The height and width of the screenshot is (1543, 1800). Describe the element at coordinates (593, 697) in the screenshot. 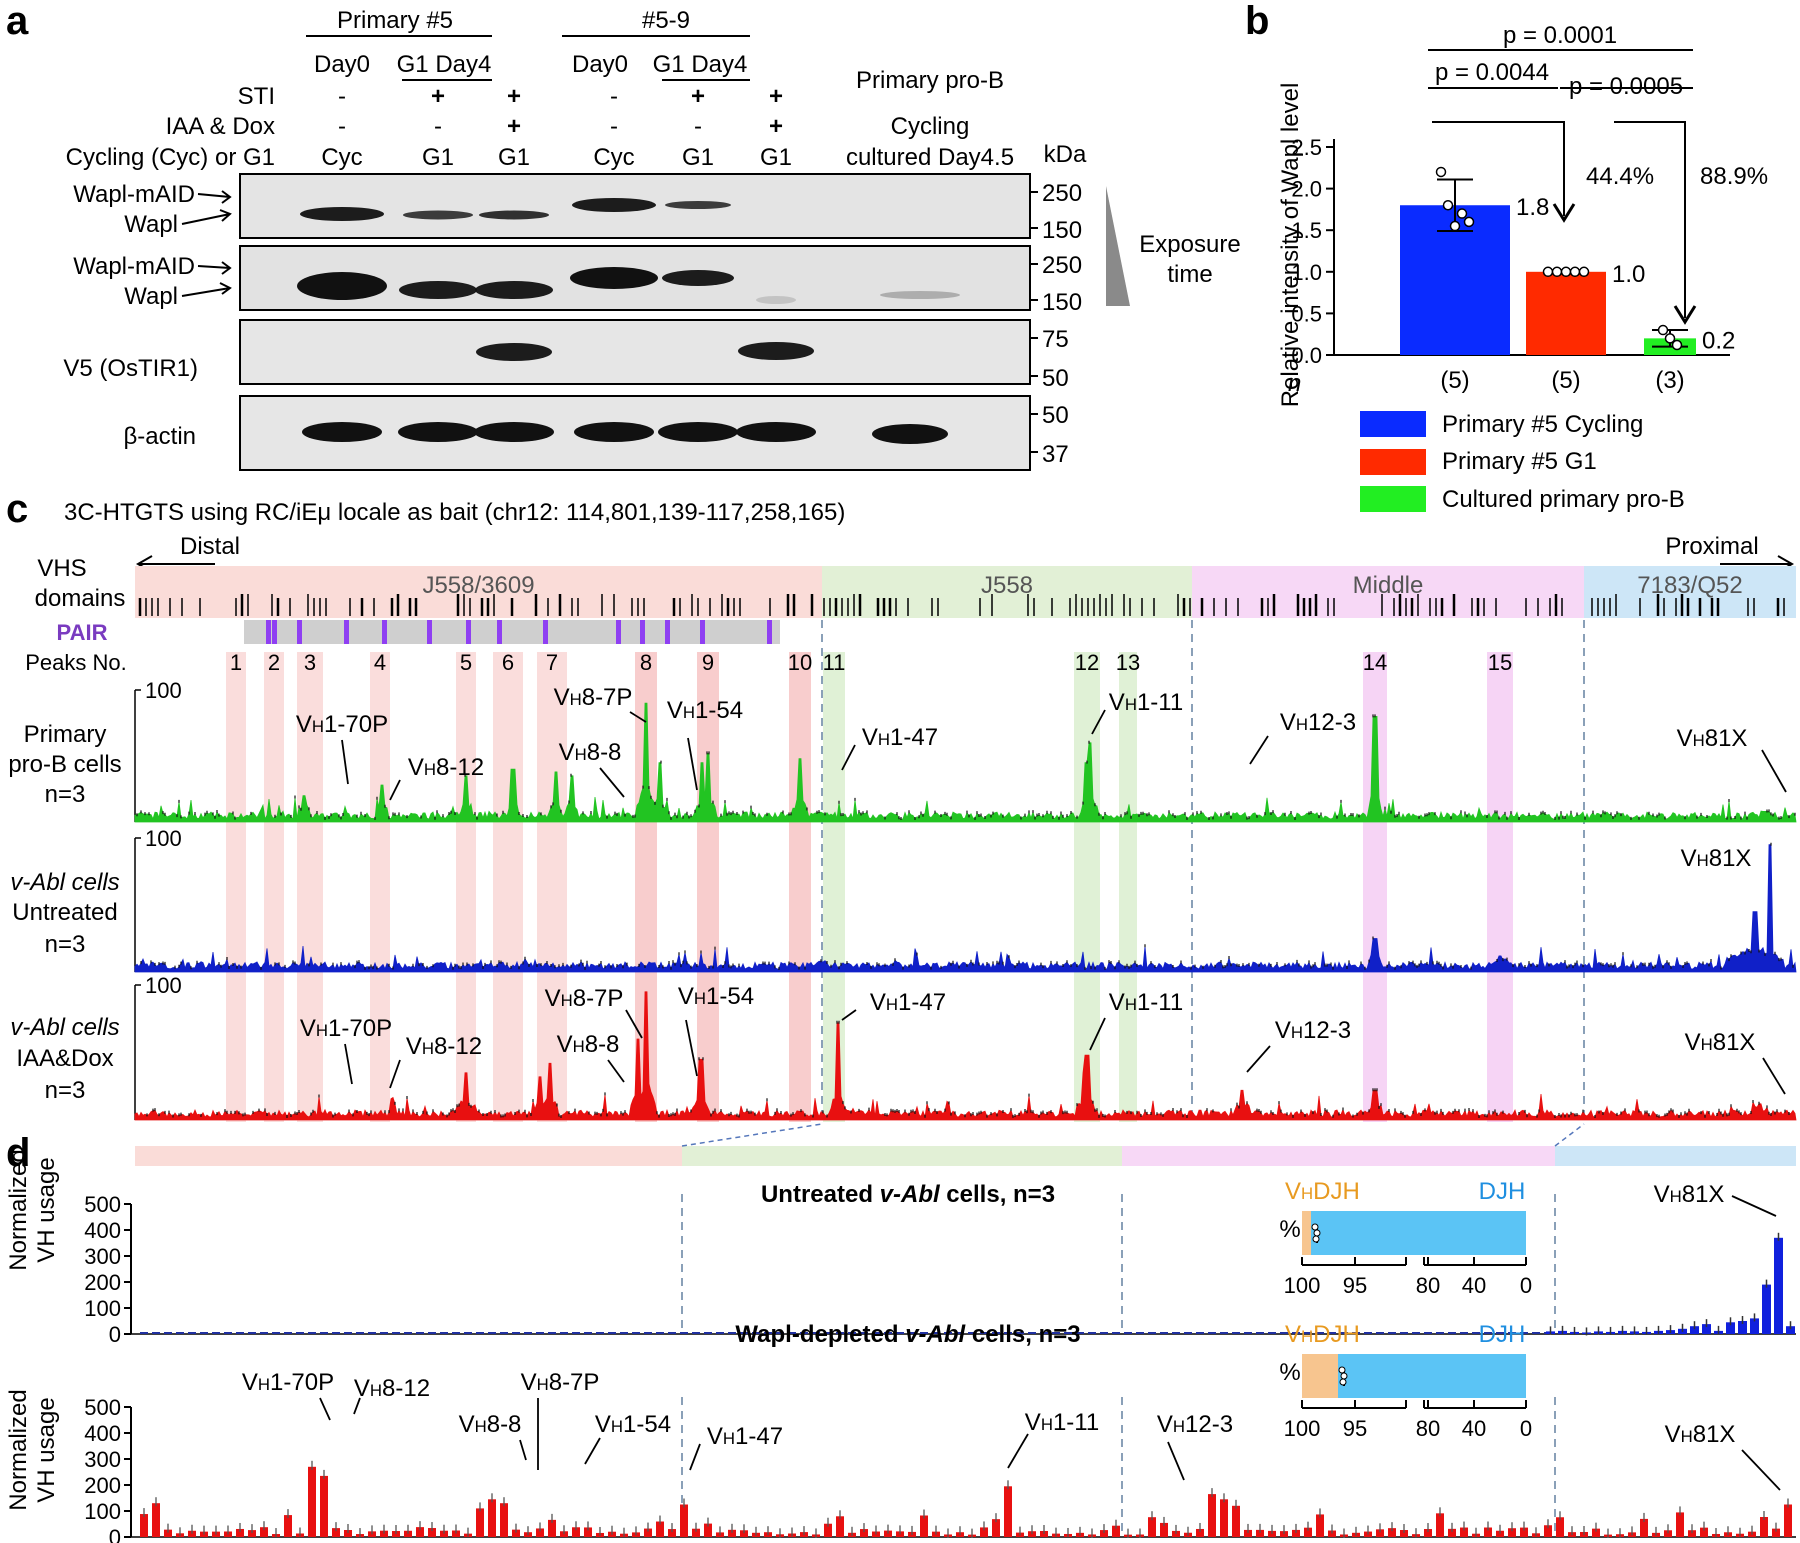

I see `t1-annot-2: VH8-7P` at that location.